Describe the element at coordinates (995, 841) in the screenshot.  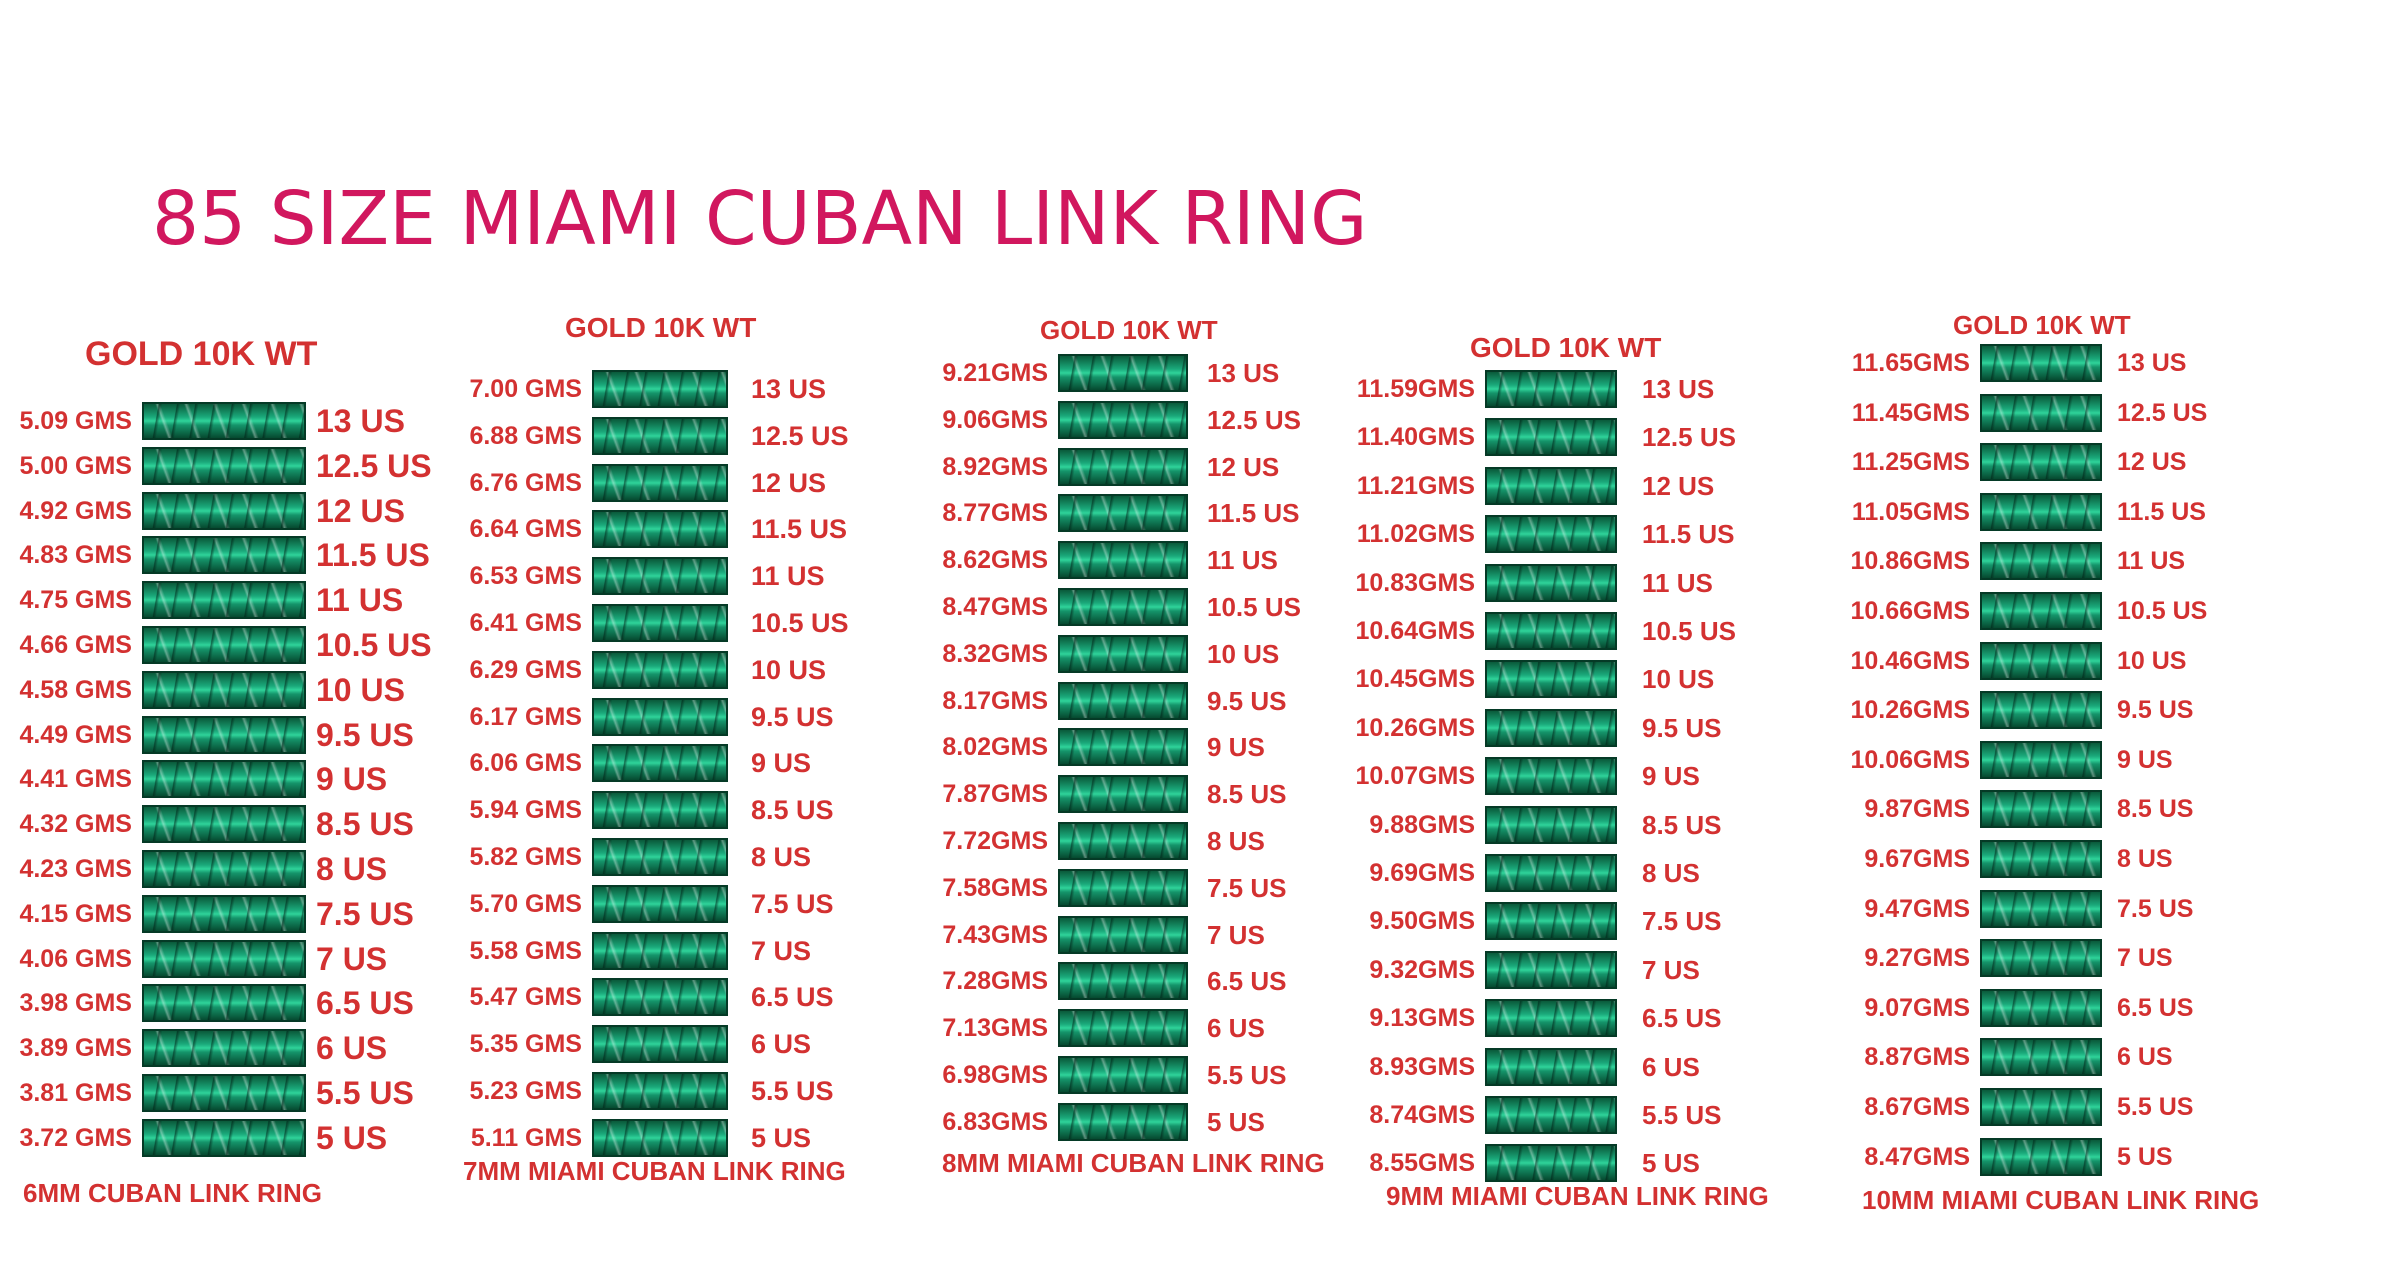
I see `weight-value: 7.72GMS` at that location.